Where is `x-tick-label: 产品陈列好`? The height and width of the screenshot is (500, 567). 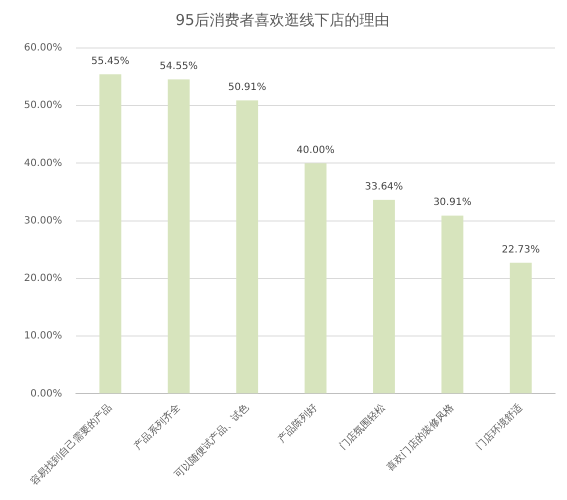
x-tick-label: 产品陈列好 is located at coordinates (298, 423).